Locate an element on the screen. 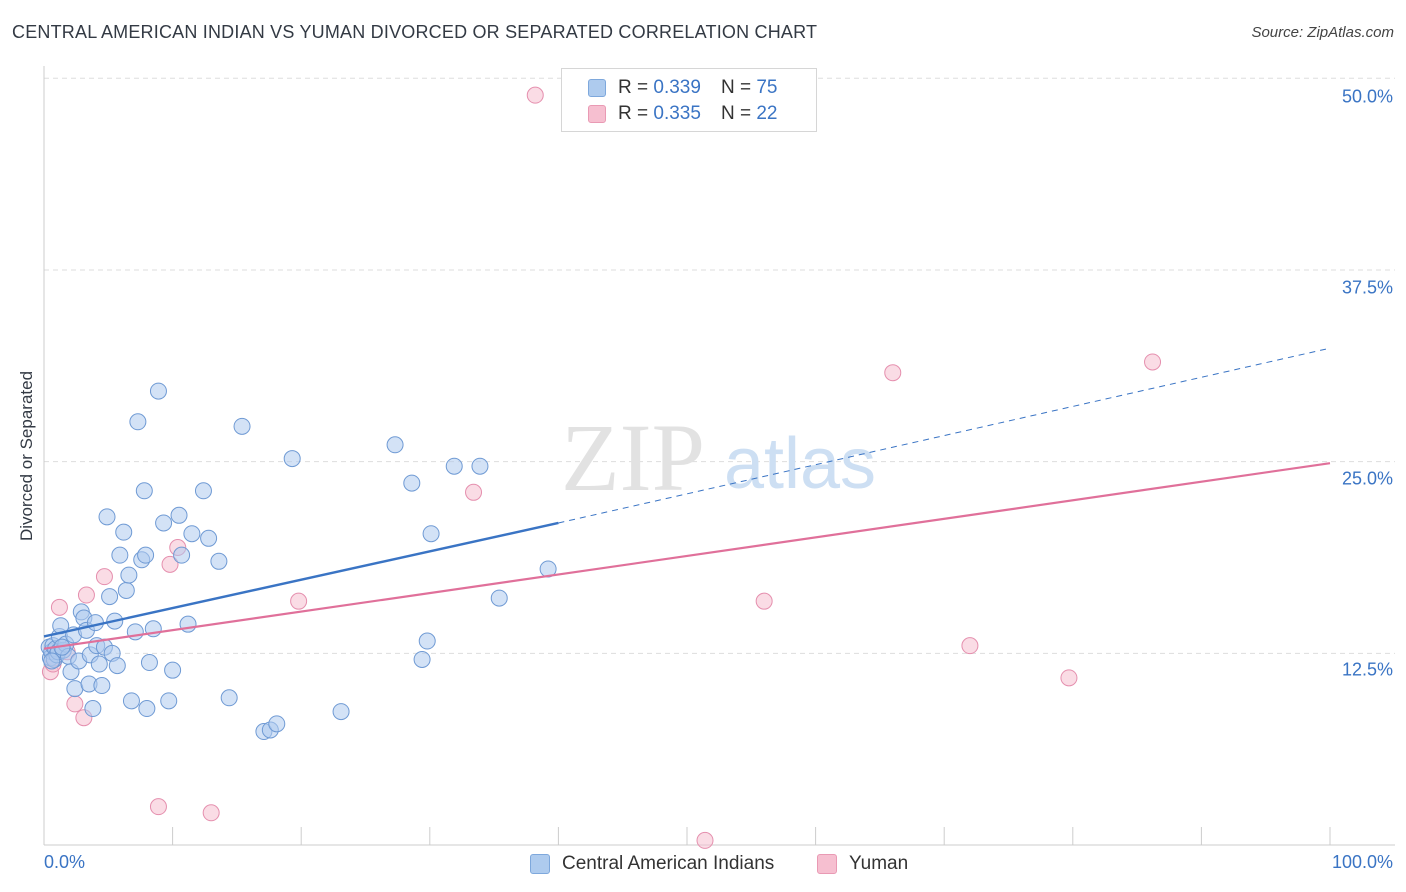 The height and width of the screenshot is (892, 1406). correlation-legend: R = 0.339 N = 75 R = 0.335 N = 22 is located at coordinates (689, 100).